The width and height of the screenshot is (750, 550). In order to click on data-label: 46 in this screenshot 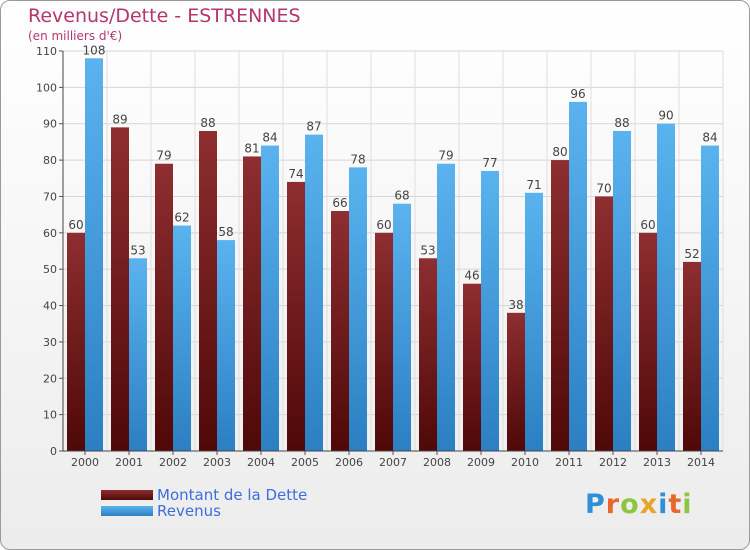, I will do `click(471, 276)`.